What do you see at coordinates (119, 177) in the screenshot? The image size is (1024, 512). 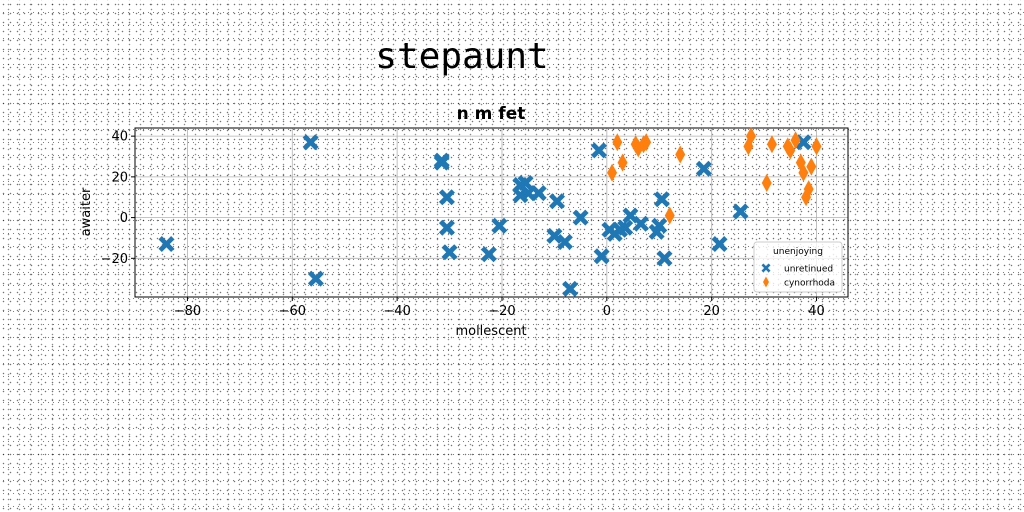 I see `y-tick-label: 20` at bounding box center [119, 177].